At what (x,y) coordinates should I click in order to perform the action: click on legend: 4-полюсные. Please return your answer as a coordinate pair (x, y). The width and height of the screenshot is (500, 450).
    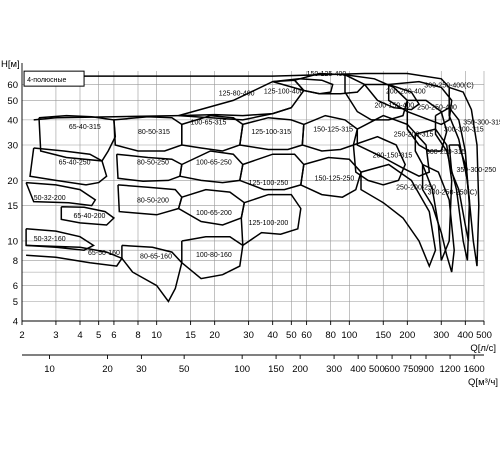
    Looking at the image, I should click on (54, 78).